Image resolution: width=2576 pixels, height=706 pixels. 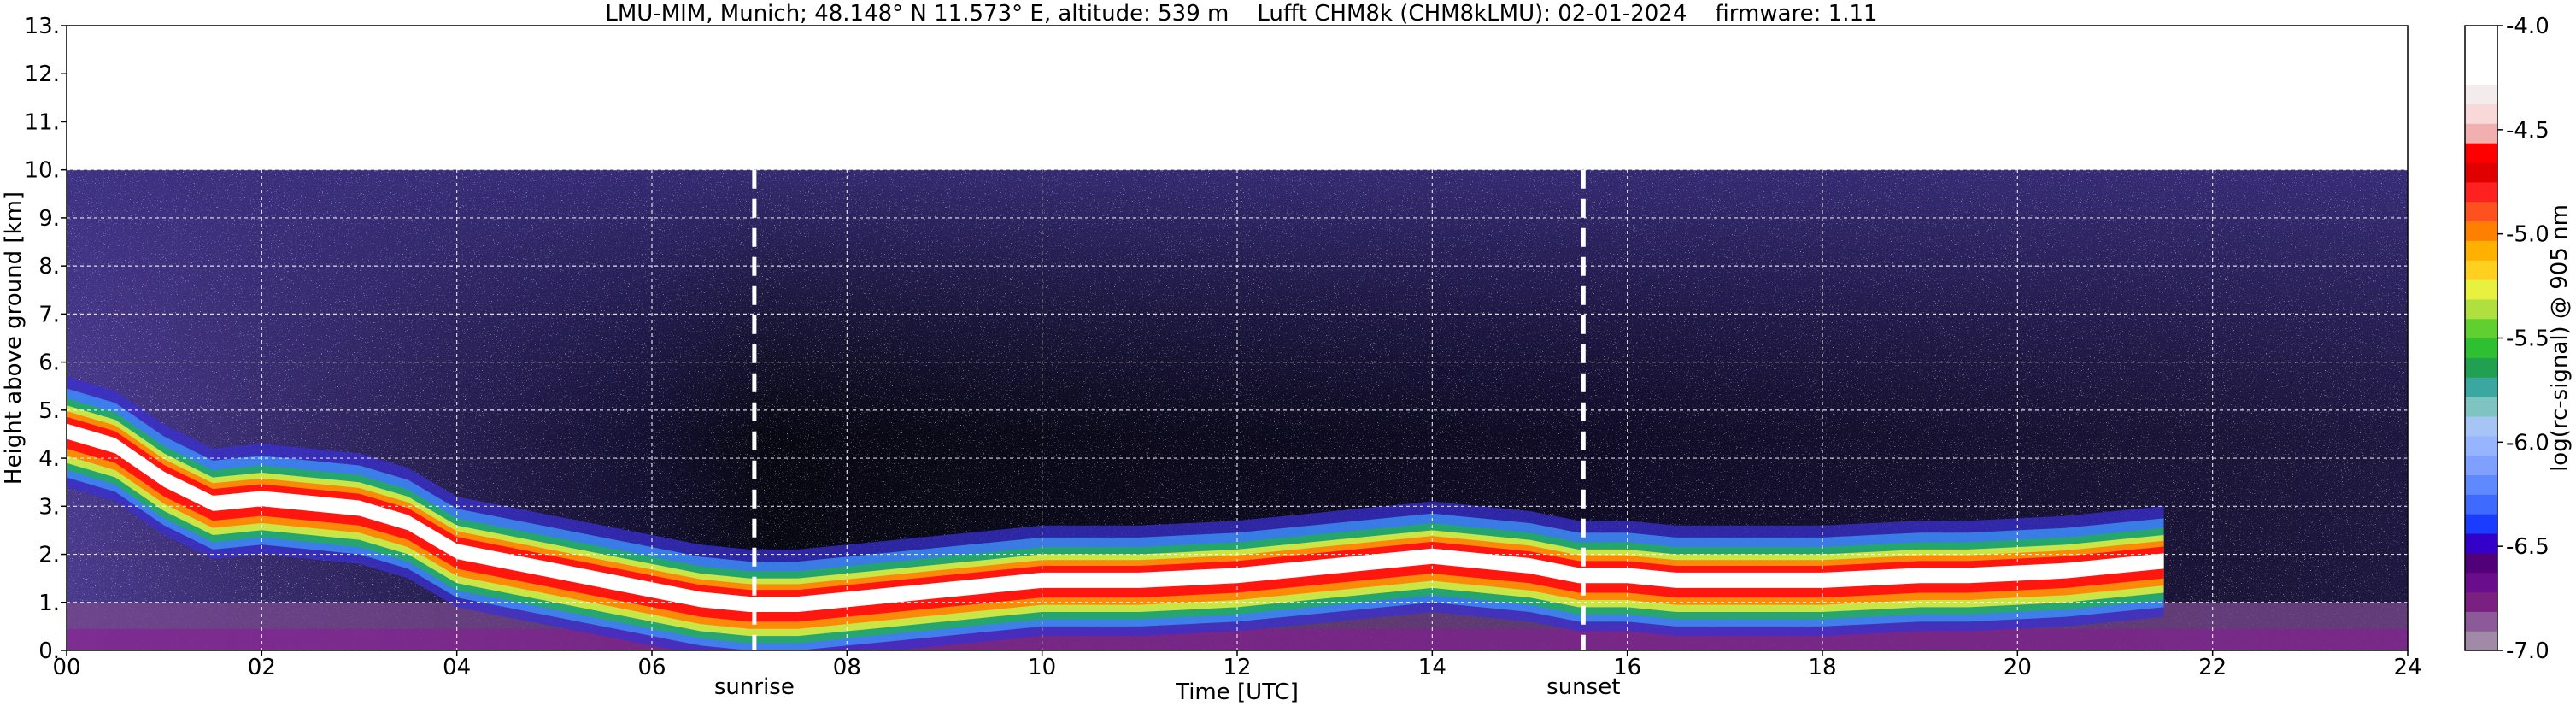 I want to click on y-tick-label: 0., so click(x=49, y=651).